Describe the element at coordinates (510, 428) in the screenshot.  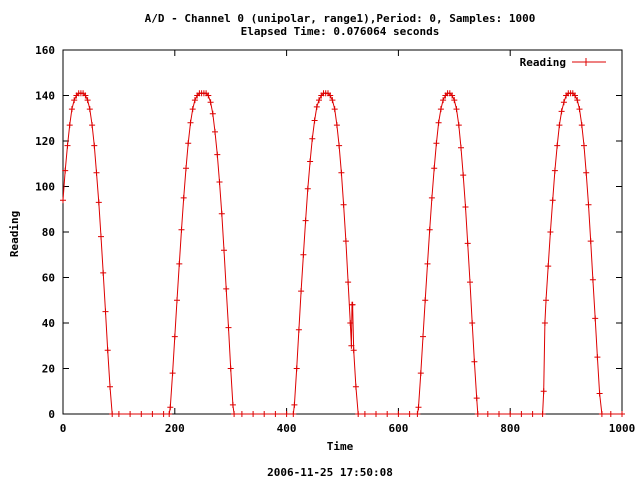
I see `x-tick-label: 800` at that location.